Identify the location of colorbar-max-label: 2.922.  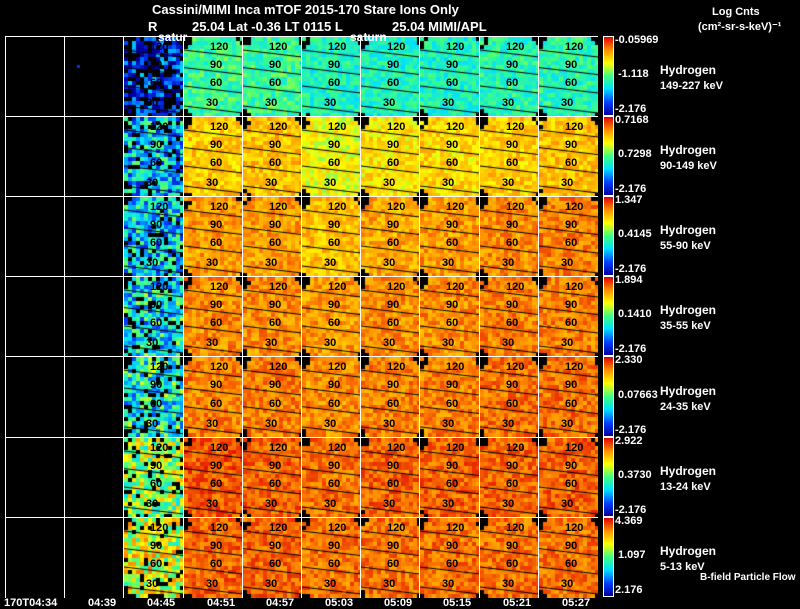
(629, 441).